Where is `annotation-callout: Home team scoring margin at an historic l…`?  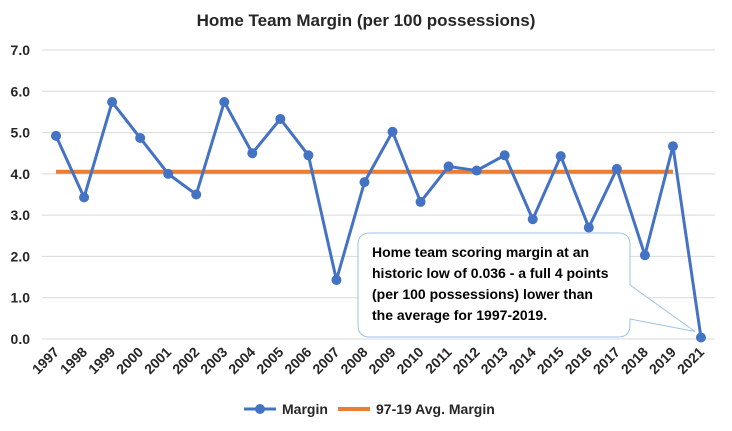
annotation-callout: Home team scoring margin at an historic l… is located at coordinates (526, 285).